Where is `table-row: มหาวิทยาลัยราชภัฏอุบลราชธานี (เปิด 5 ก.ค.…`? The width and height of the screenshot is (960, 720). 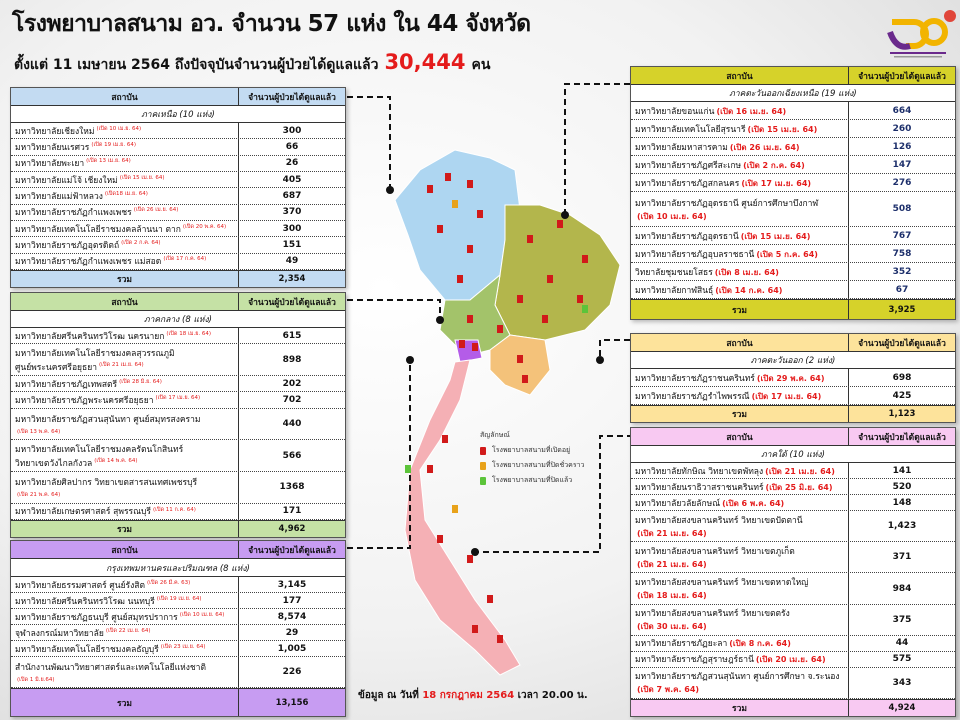
table-row: มหาวิทยาลัยราชภัฏอุบลราชธานี (เปิด 5 ก.ค.… is located at coordinates (793, 254).